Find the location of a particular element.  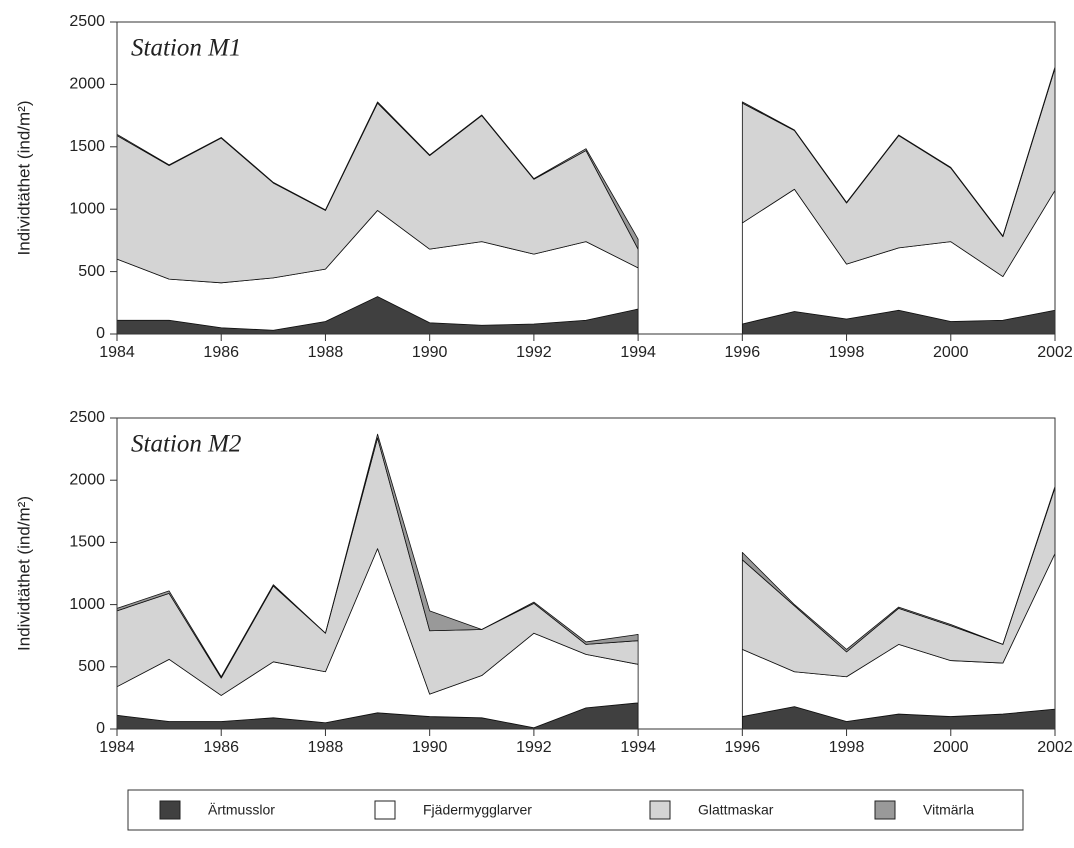

panel-title: Station M2 is located at coordinates (186, 444).